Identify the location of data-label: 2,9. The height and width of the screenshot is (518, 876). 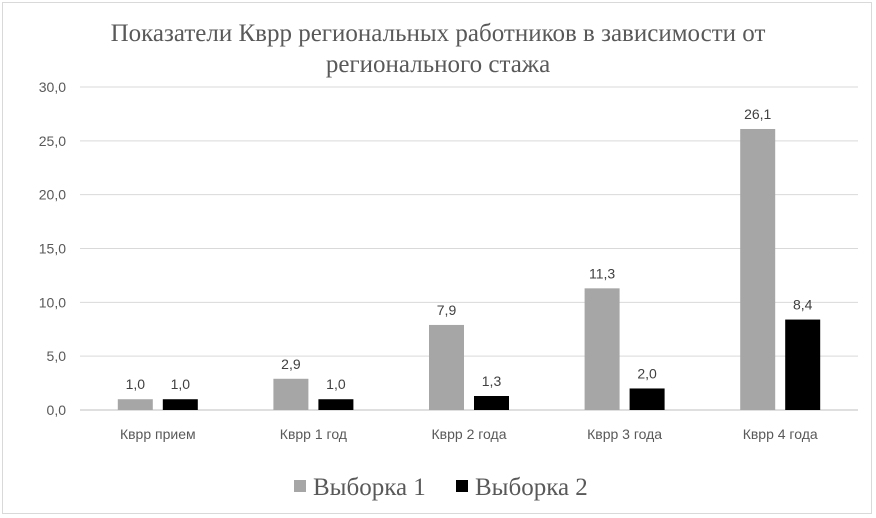
(291, 364).